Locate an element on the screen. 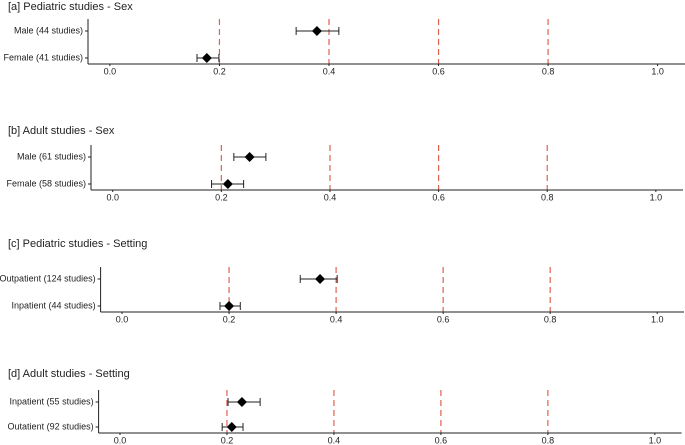 The height and width of the screenshot is (445, 685). y-tick-label: Inpatient (44 studies) is located at coordinates (54, 305).